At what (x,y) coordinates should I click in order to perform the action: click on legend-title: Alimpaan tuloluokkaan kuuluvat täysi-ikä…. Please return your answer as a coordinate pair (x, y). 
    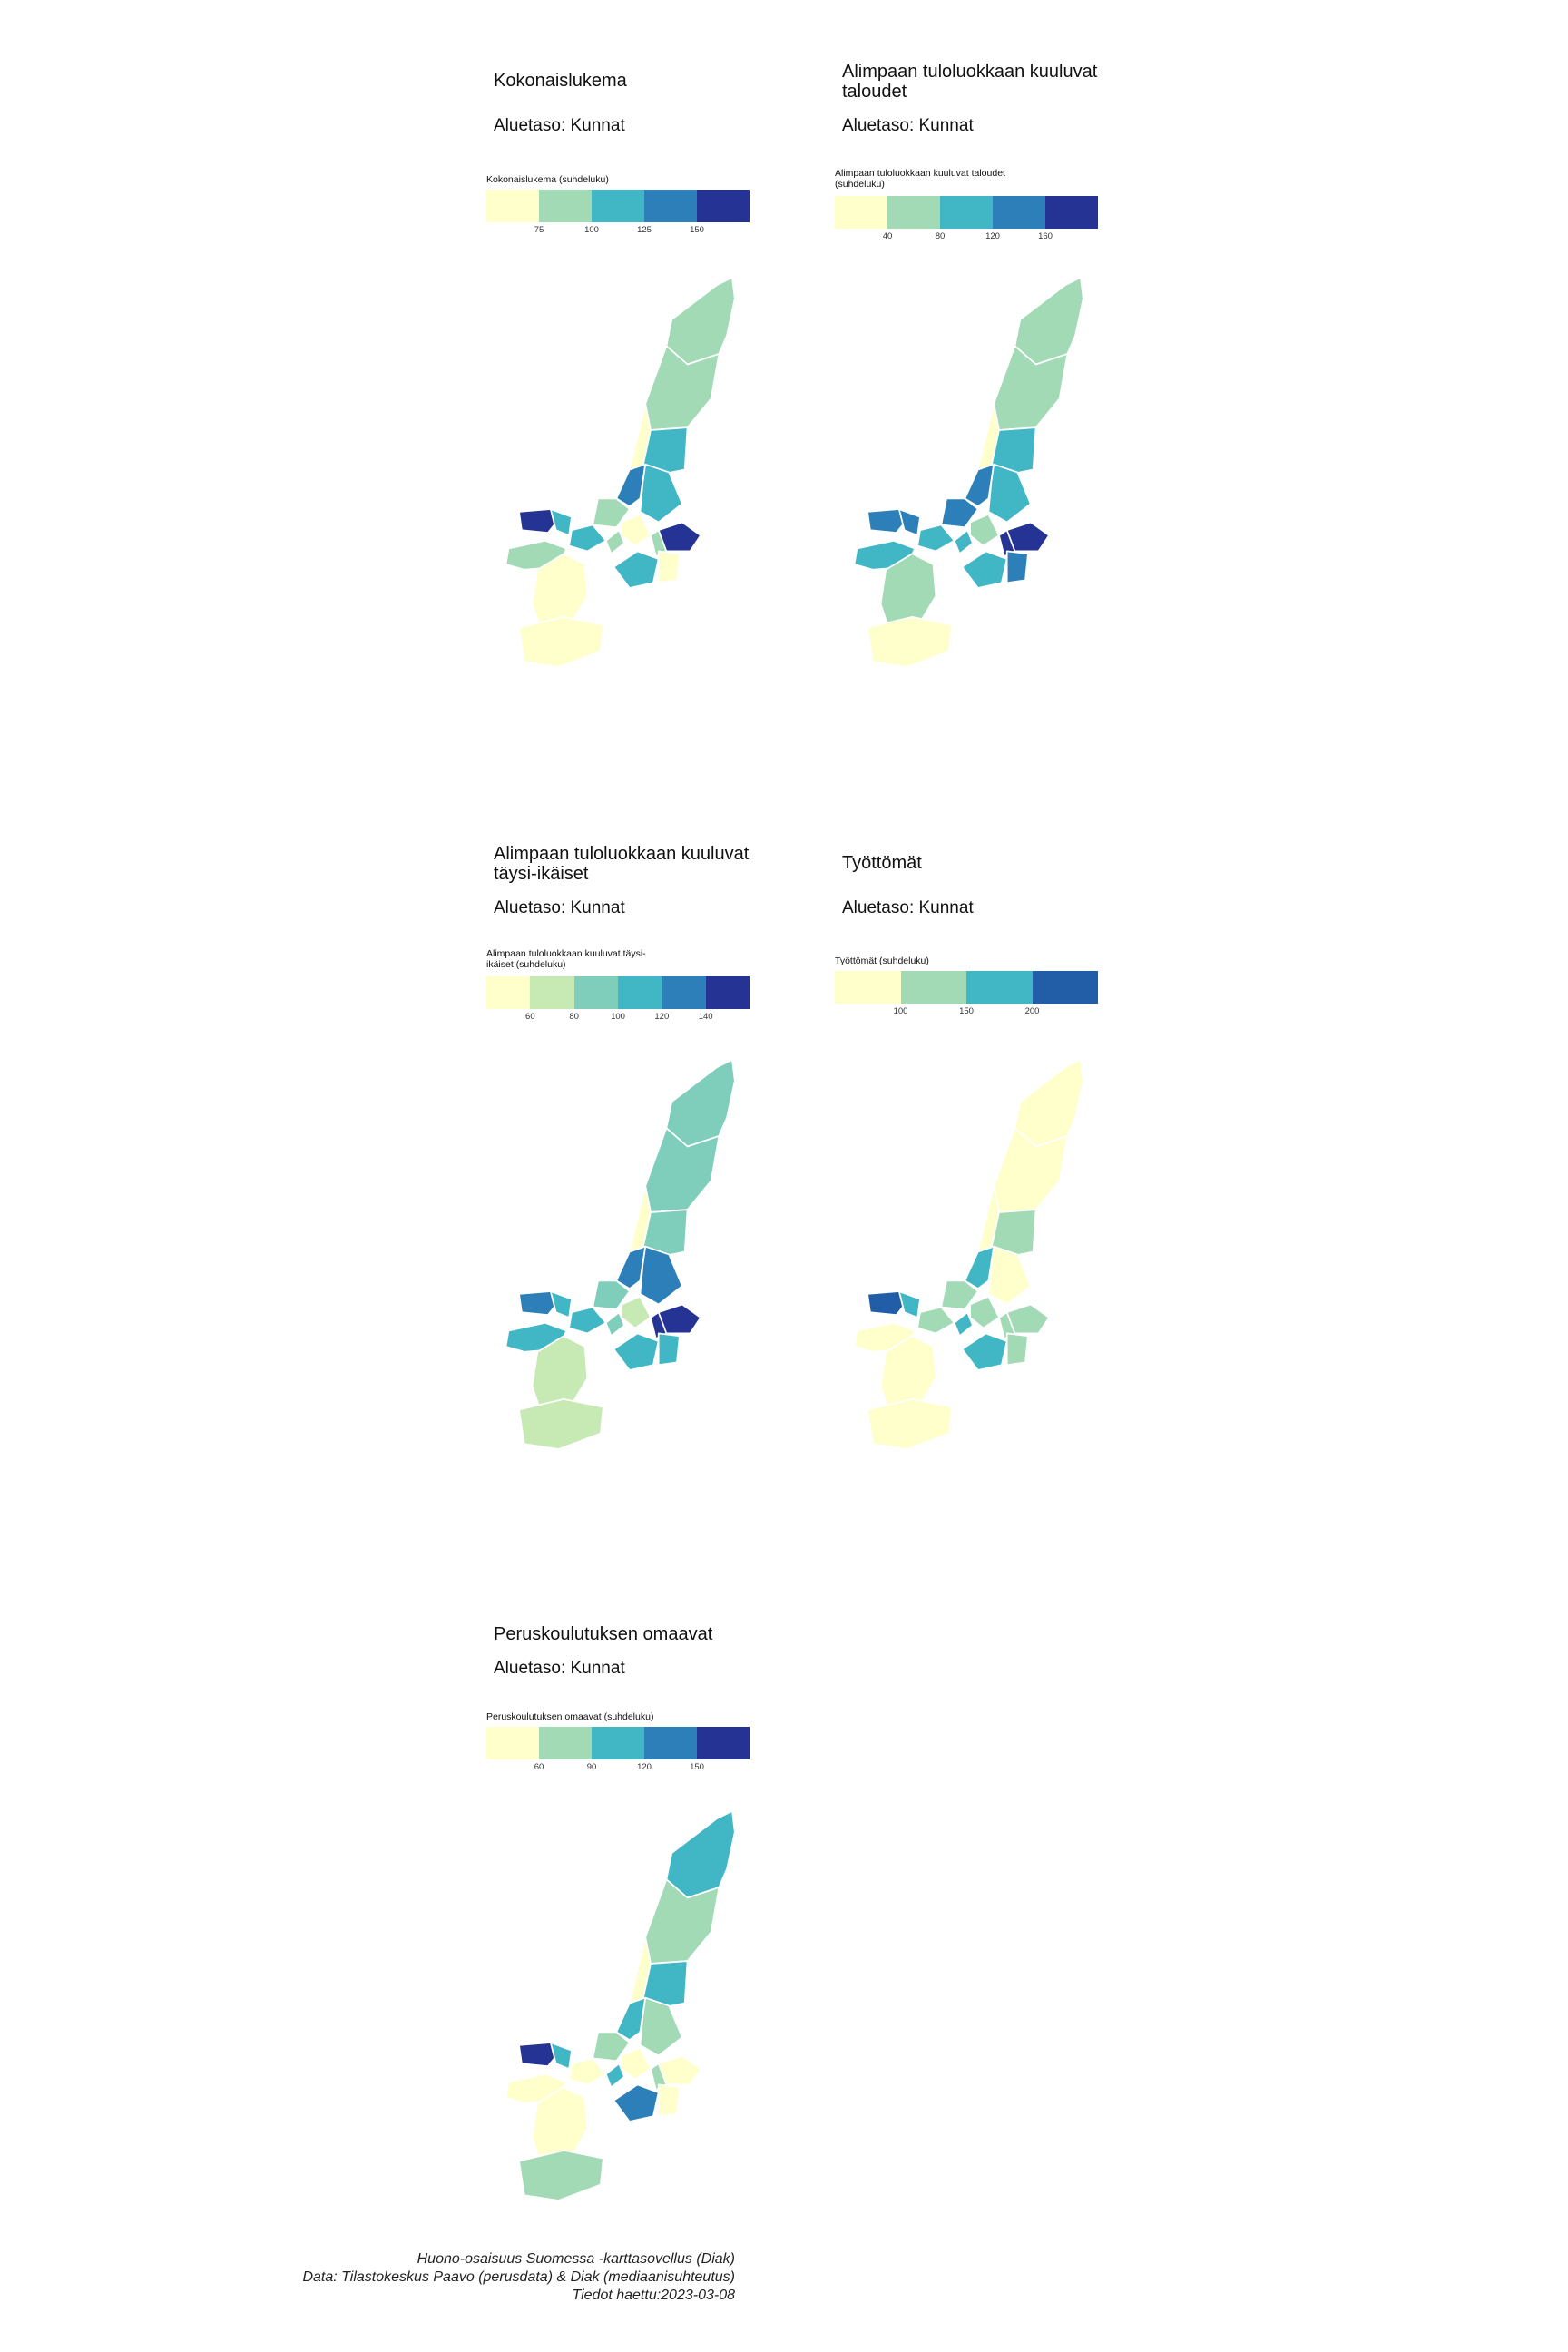
    Looking at the image, I should click on (566, 959).